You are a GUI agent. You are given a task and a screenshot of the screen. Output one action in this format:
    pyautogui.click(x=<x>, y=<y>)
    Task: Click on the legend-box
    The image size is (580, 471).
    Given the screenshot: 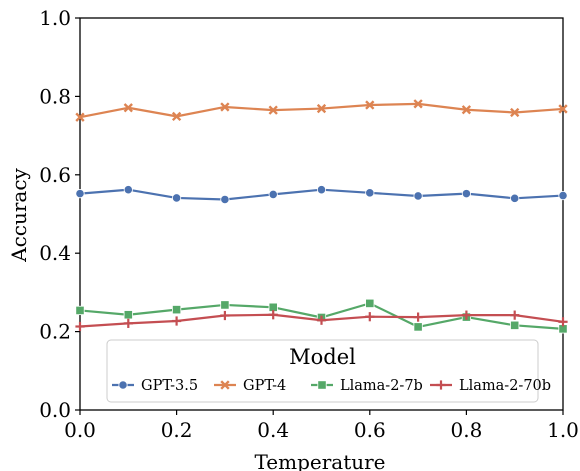 What is the action you would take?
    pyautogui.click(x=322, y=371)
    